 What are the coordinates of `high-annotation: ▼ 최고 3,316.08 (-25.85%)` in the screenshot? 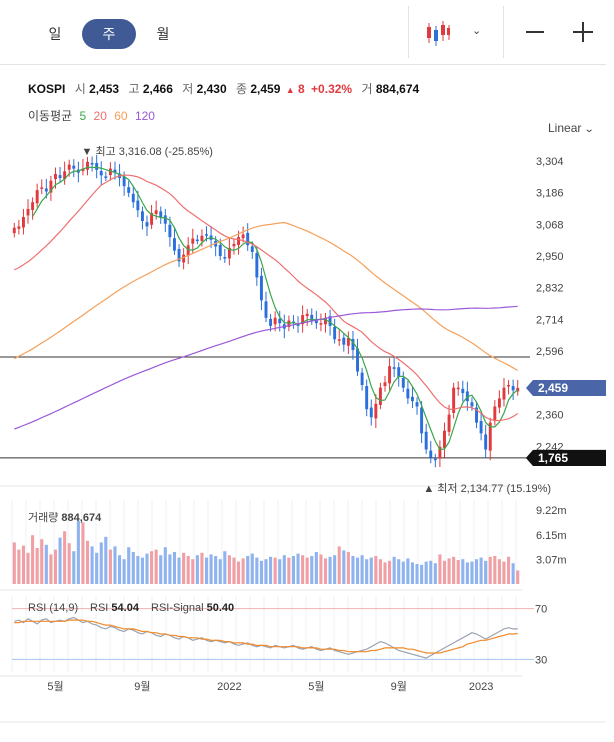 It's located at (147, 151).